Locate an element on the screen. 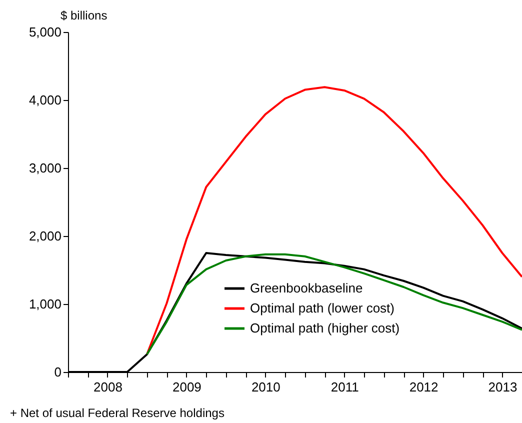 This screenshot has height=423, width=522. y-tick-label: 4,000 is located at coordinates (45, 100).